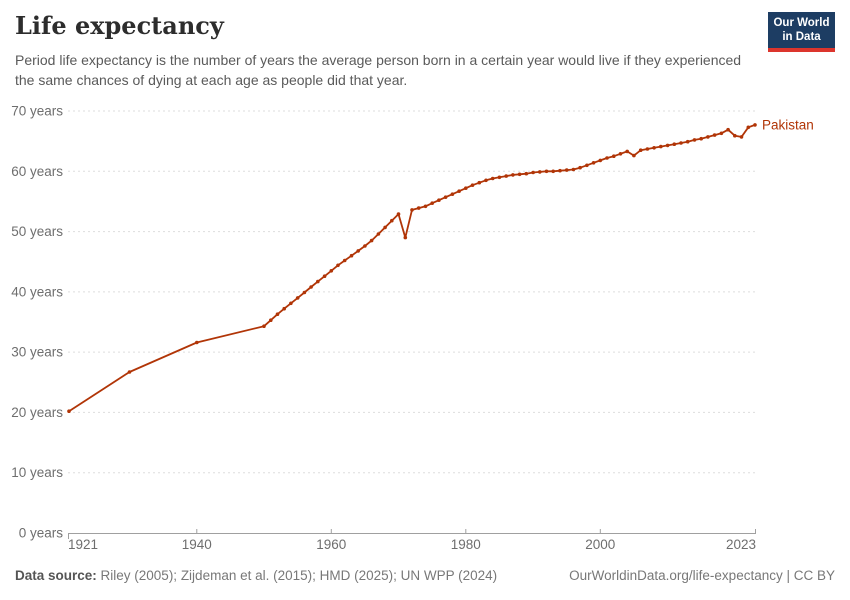  I want to click on series-end-label: Pakistan, so click(788, 124).